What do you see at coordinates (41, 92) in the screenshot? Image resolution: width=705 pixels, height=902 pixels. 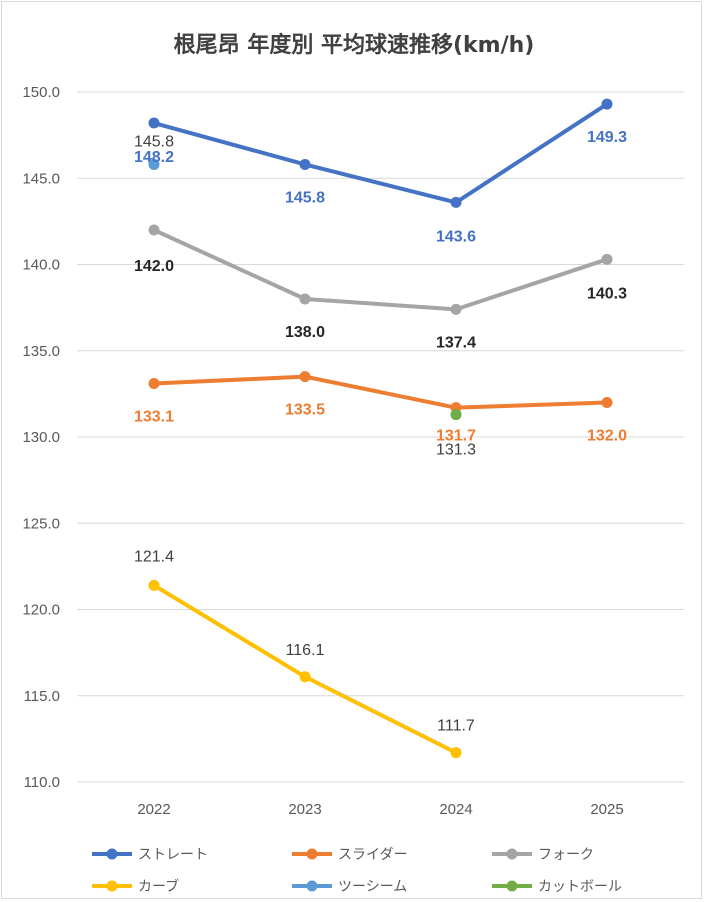 I see `y-tick-label: 150.0` at bounding box center [41, 92].